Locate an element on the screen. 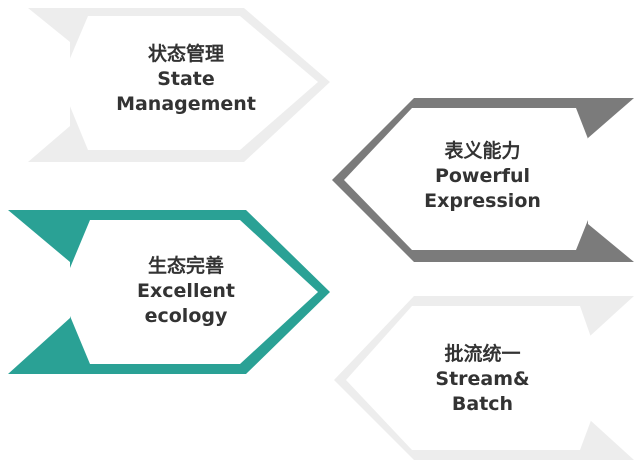 The image size is (642, 470). card-state-label: 状态管理 State Management is located at coordinates (186, 79).